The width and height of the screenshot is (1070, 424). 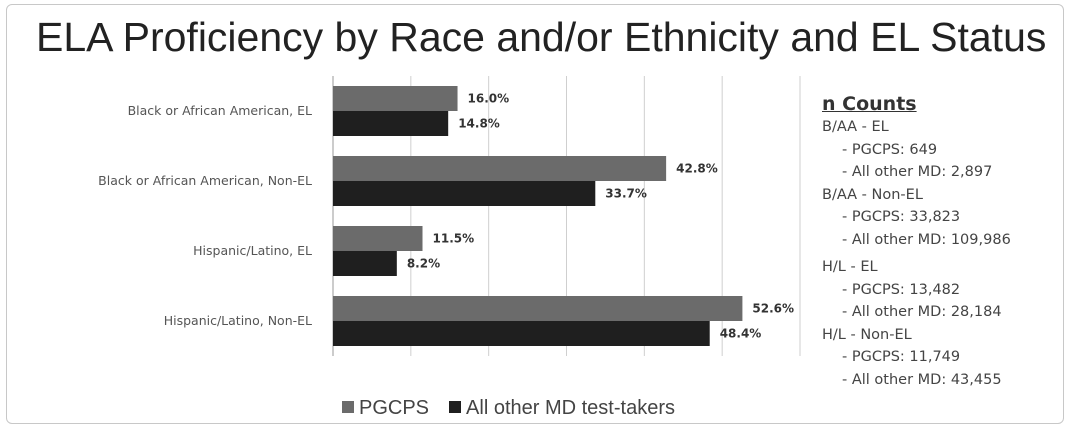 What do you see at coordinates (697, 169) in the screenshot?
I see `data-label: 42.8%` at bounding box center [697, 169].